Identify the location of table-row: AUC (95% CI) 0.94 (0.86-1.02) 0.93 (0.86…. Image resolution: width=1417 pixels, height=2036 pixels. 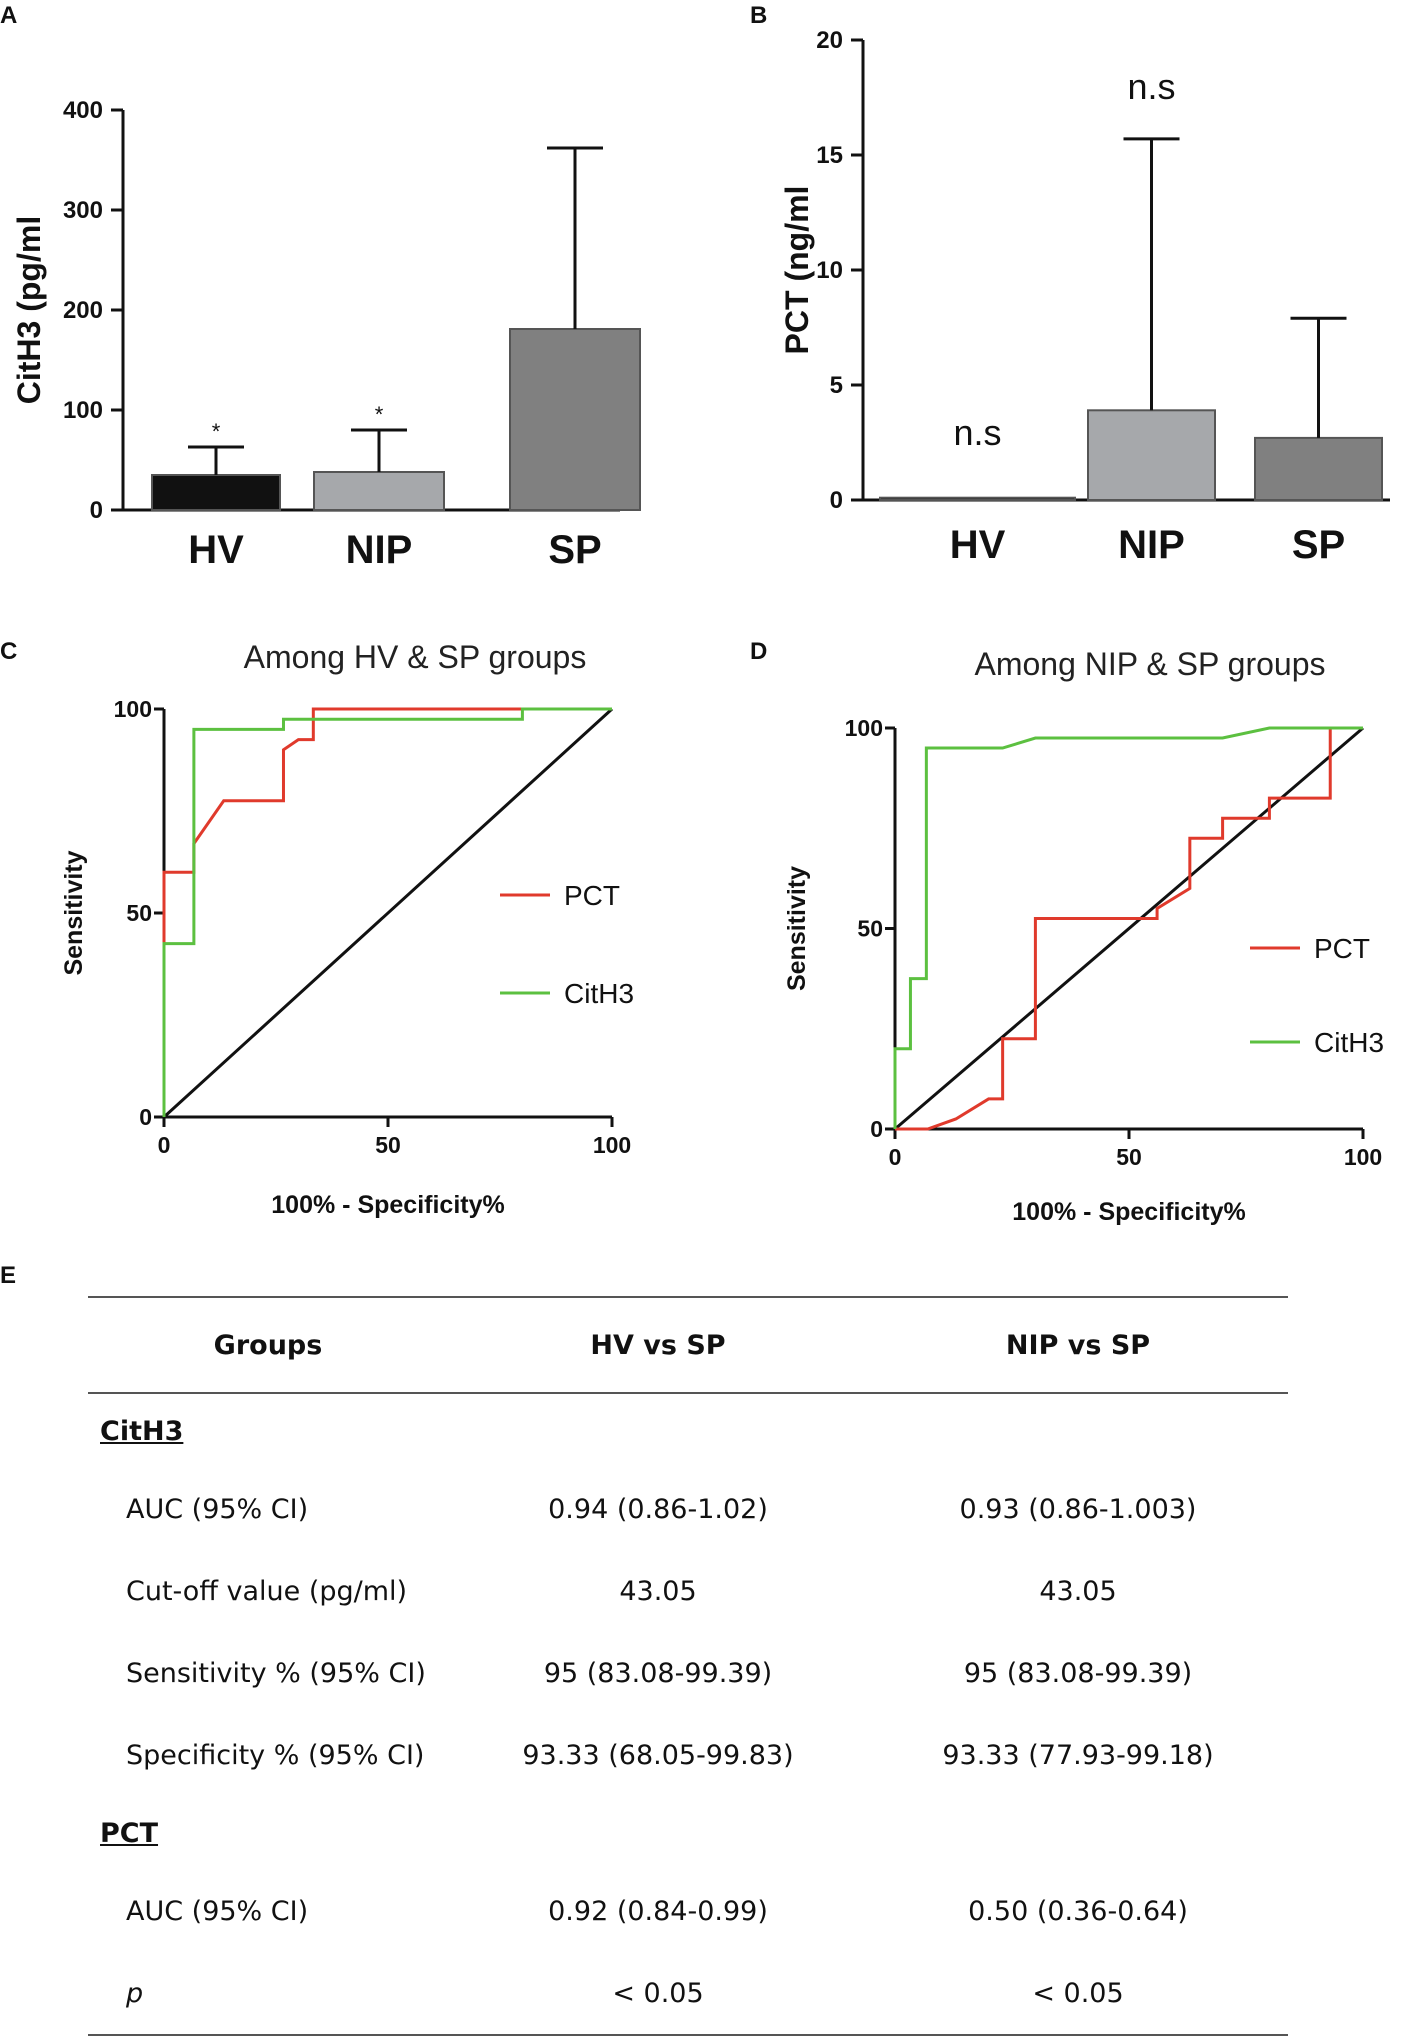
(688, 1509).